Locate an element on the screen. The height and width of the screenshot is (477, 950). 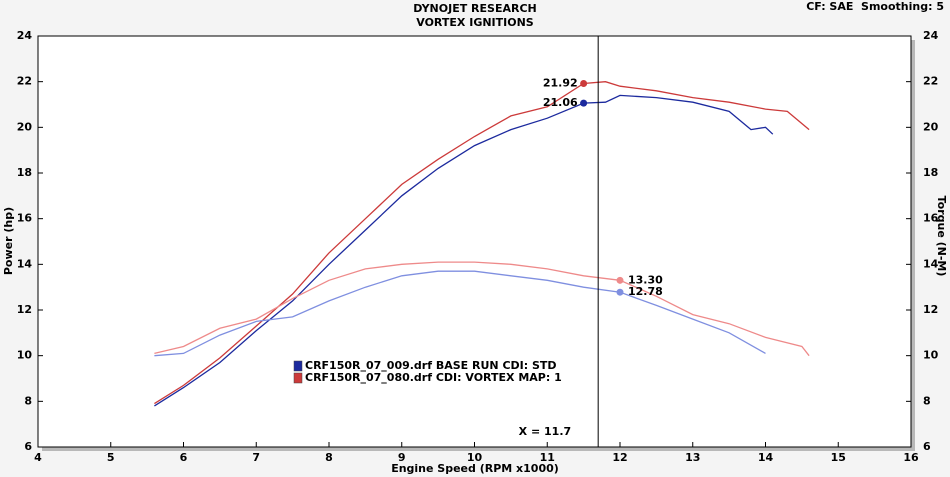
chart-subtitle: VORTEX IGNITIONS is located at coordinates (475, 22).